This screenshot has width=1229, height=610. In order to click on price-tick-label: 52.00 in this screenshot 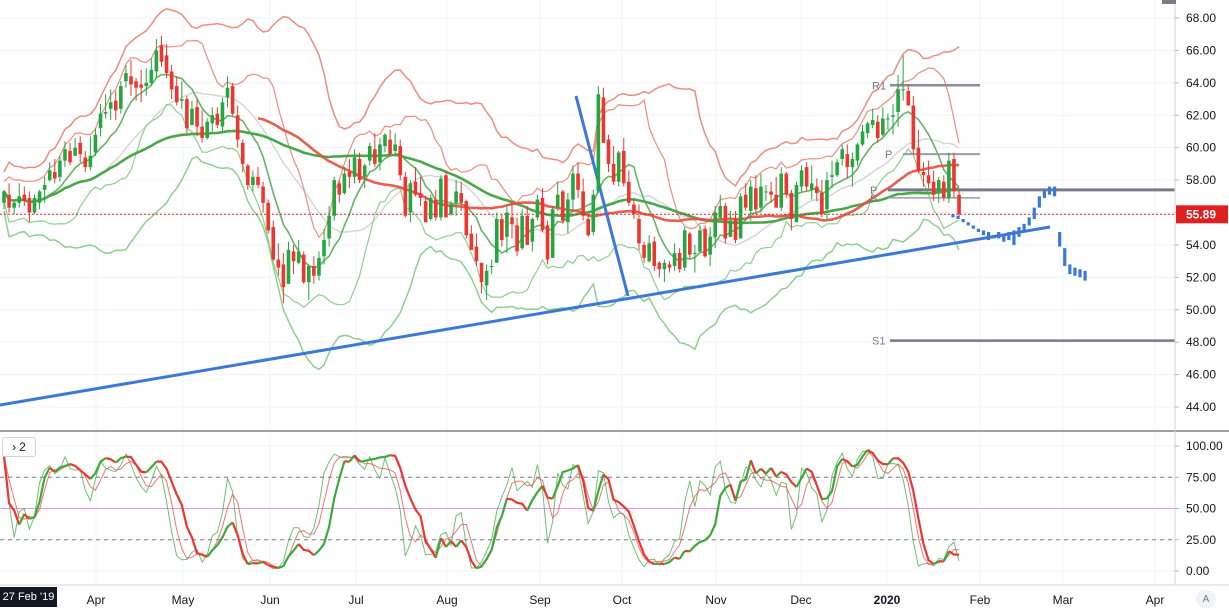, I will do `click(1201, 277)`.